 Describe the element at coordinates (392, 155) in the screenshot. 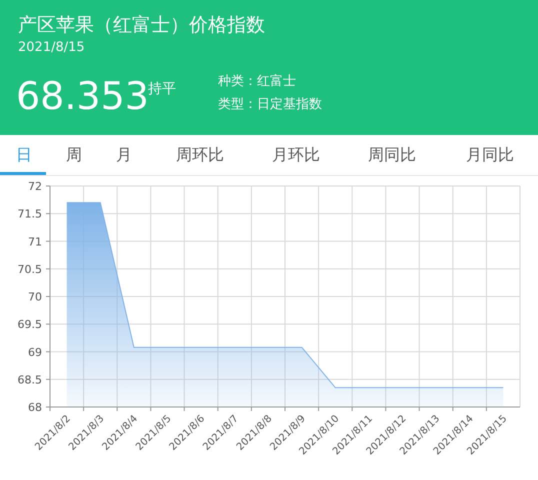

I see `text: 周同比` at that location.